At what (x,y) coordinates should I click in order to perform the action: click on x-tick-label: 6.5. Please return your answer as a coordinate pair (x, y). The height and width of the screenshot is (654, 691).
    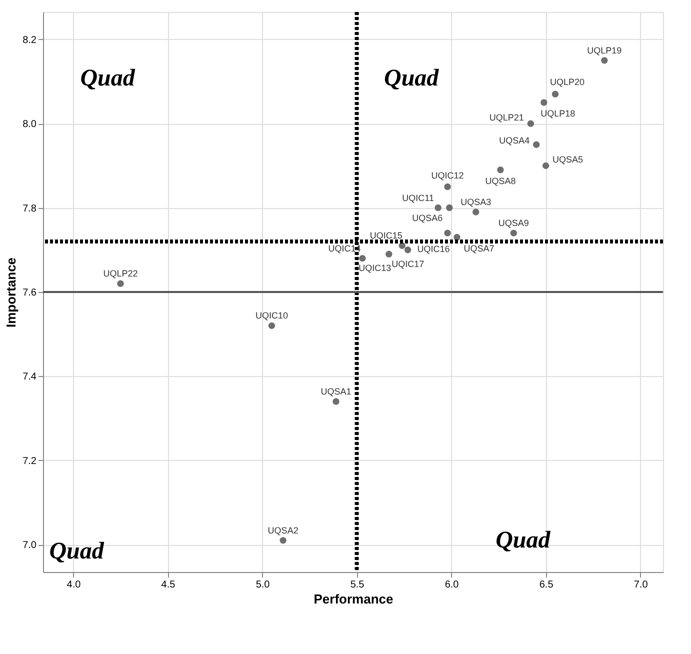
    Looking at the image, I should click on (546, 585).